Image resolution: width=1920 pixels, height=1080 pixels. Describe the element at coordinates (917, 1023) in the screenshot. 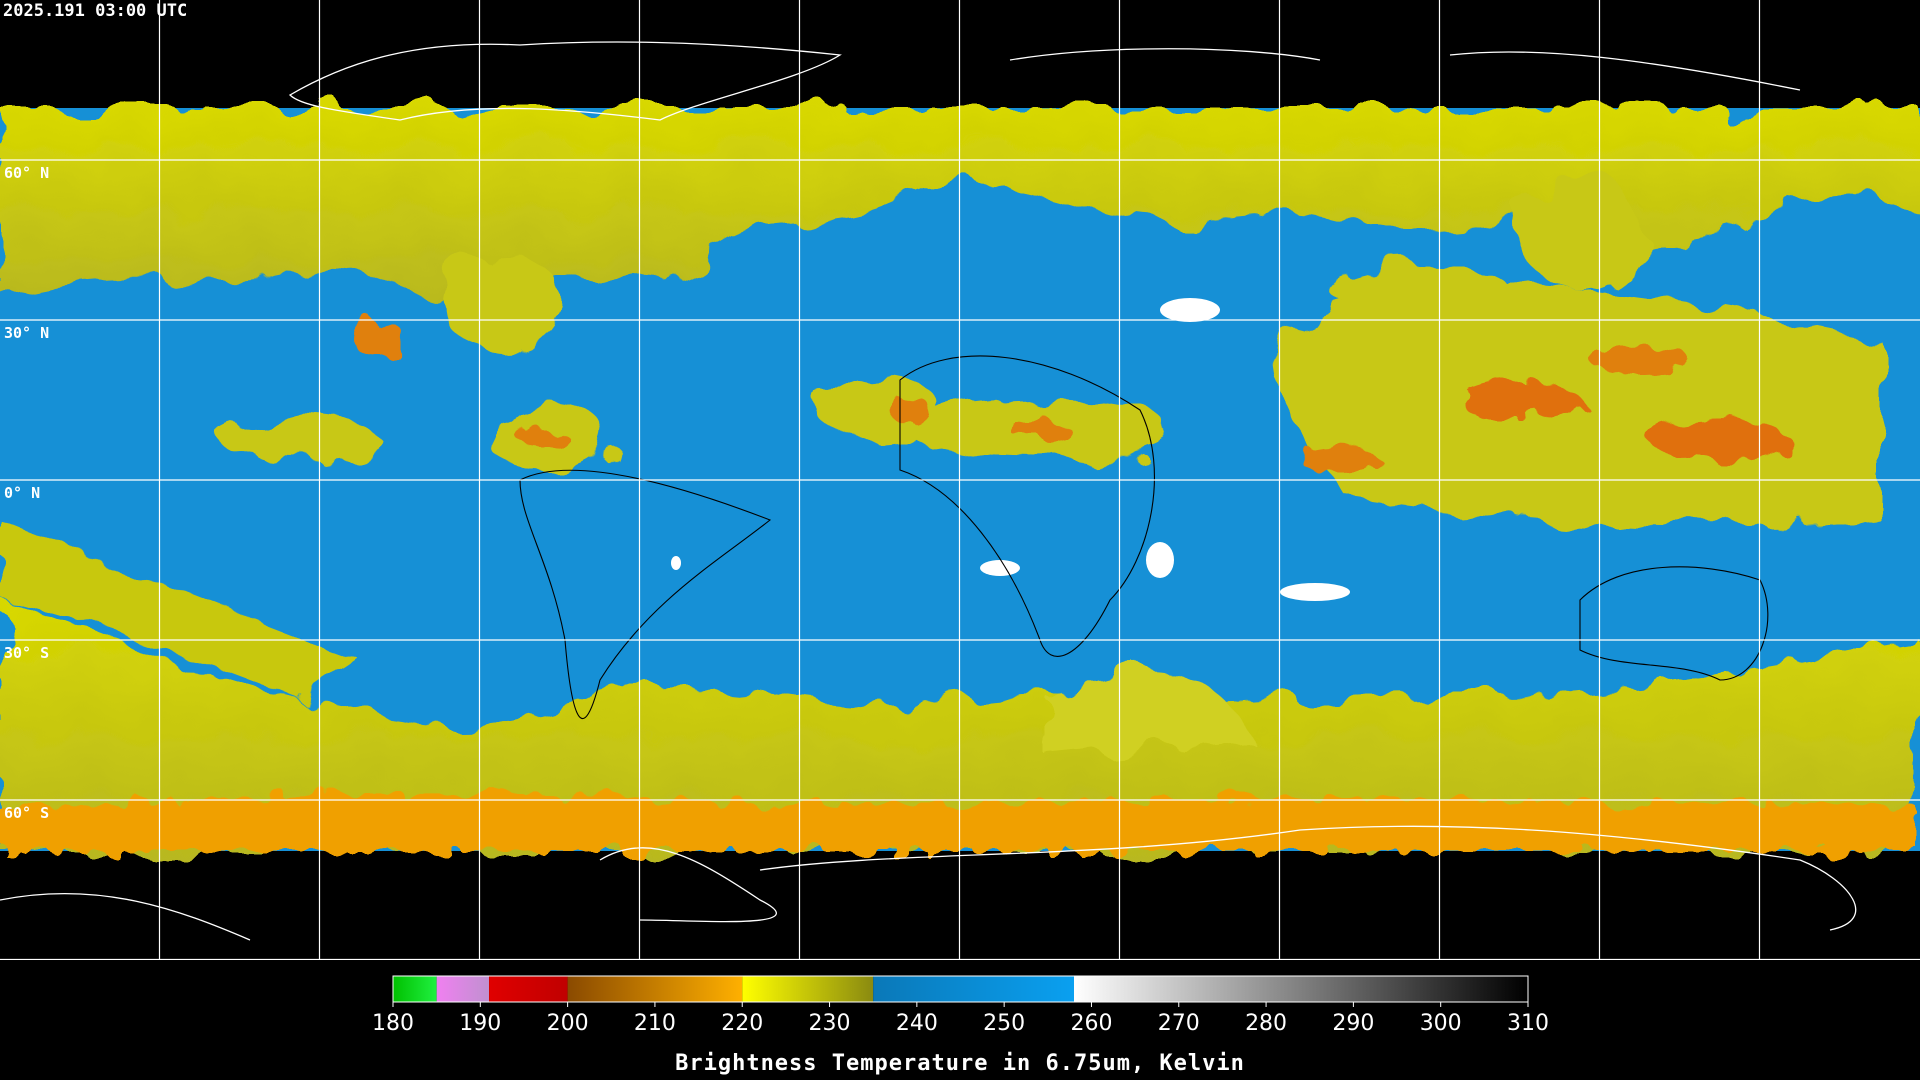

I see `colorbar-tick-label: 240` at that location.